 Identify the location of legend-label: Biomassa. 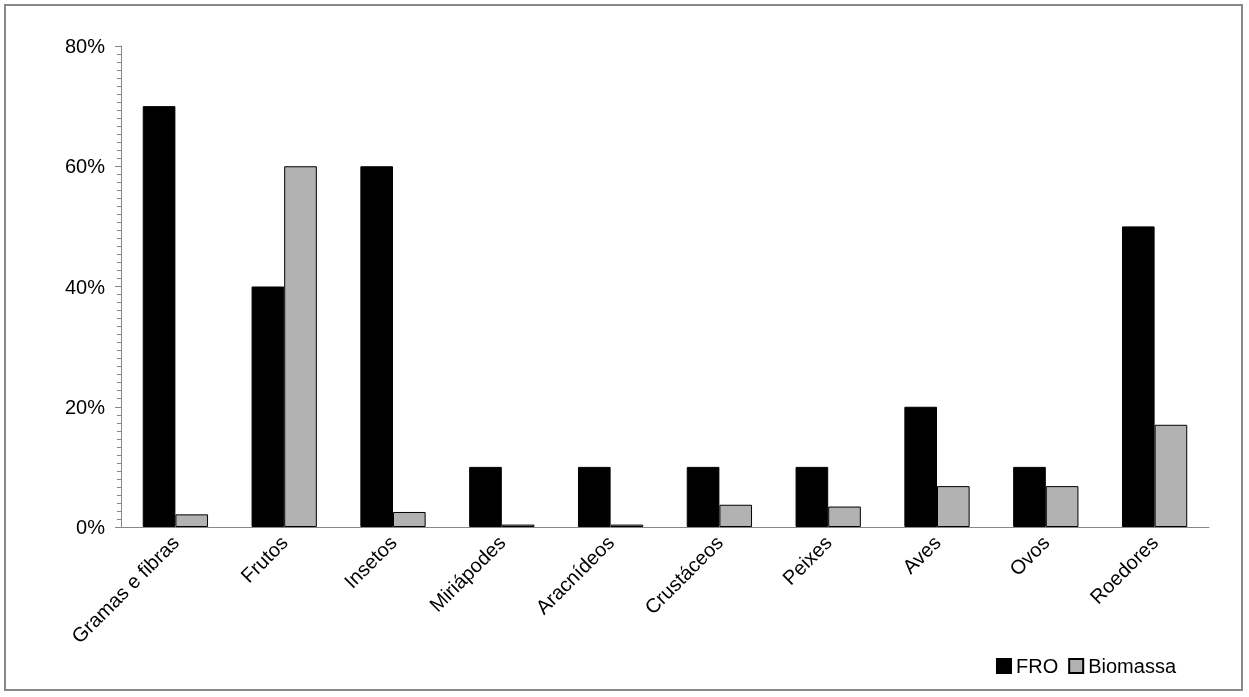
(1132, 666).